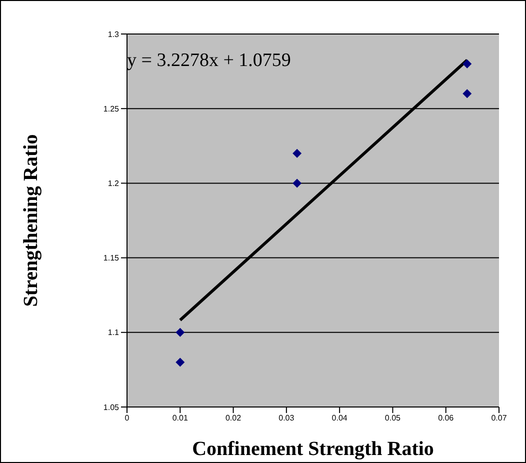 This screenshot has width=526, height=463. What do you see at coordinates (499, 418) in the screenshot?
I see `x-tick-label: 0.07` at bounding box center [499, 418].